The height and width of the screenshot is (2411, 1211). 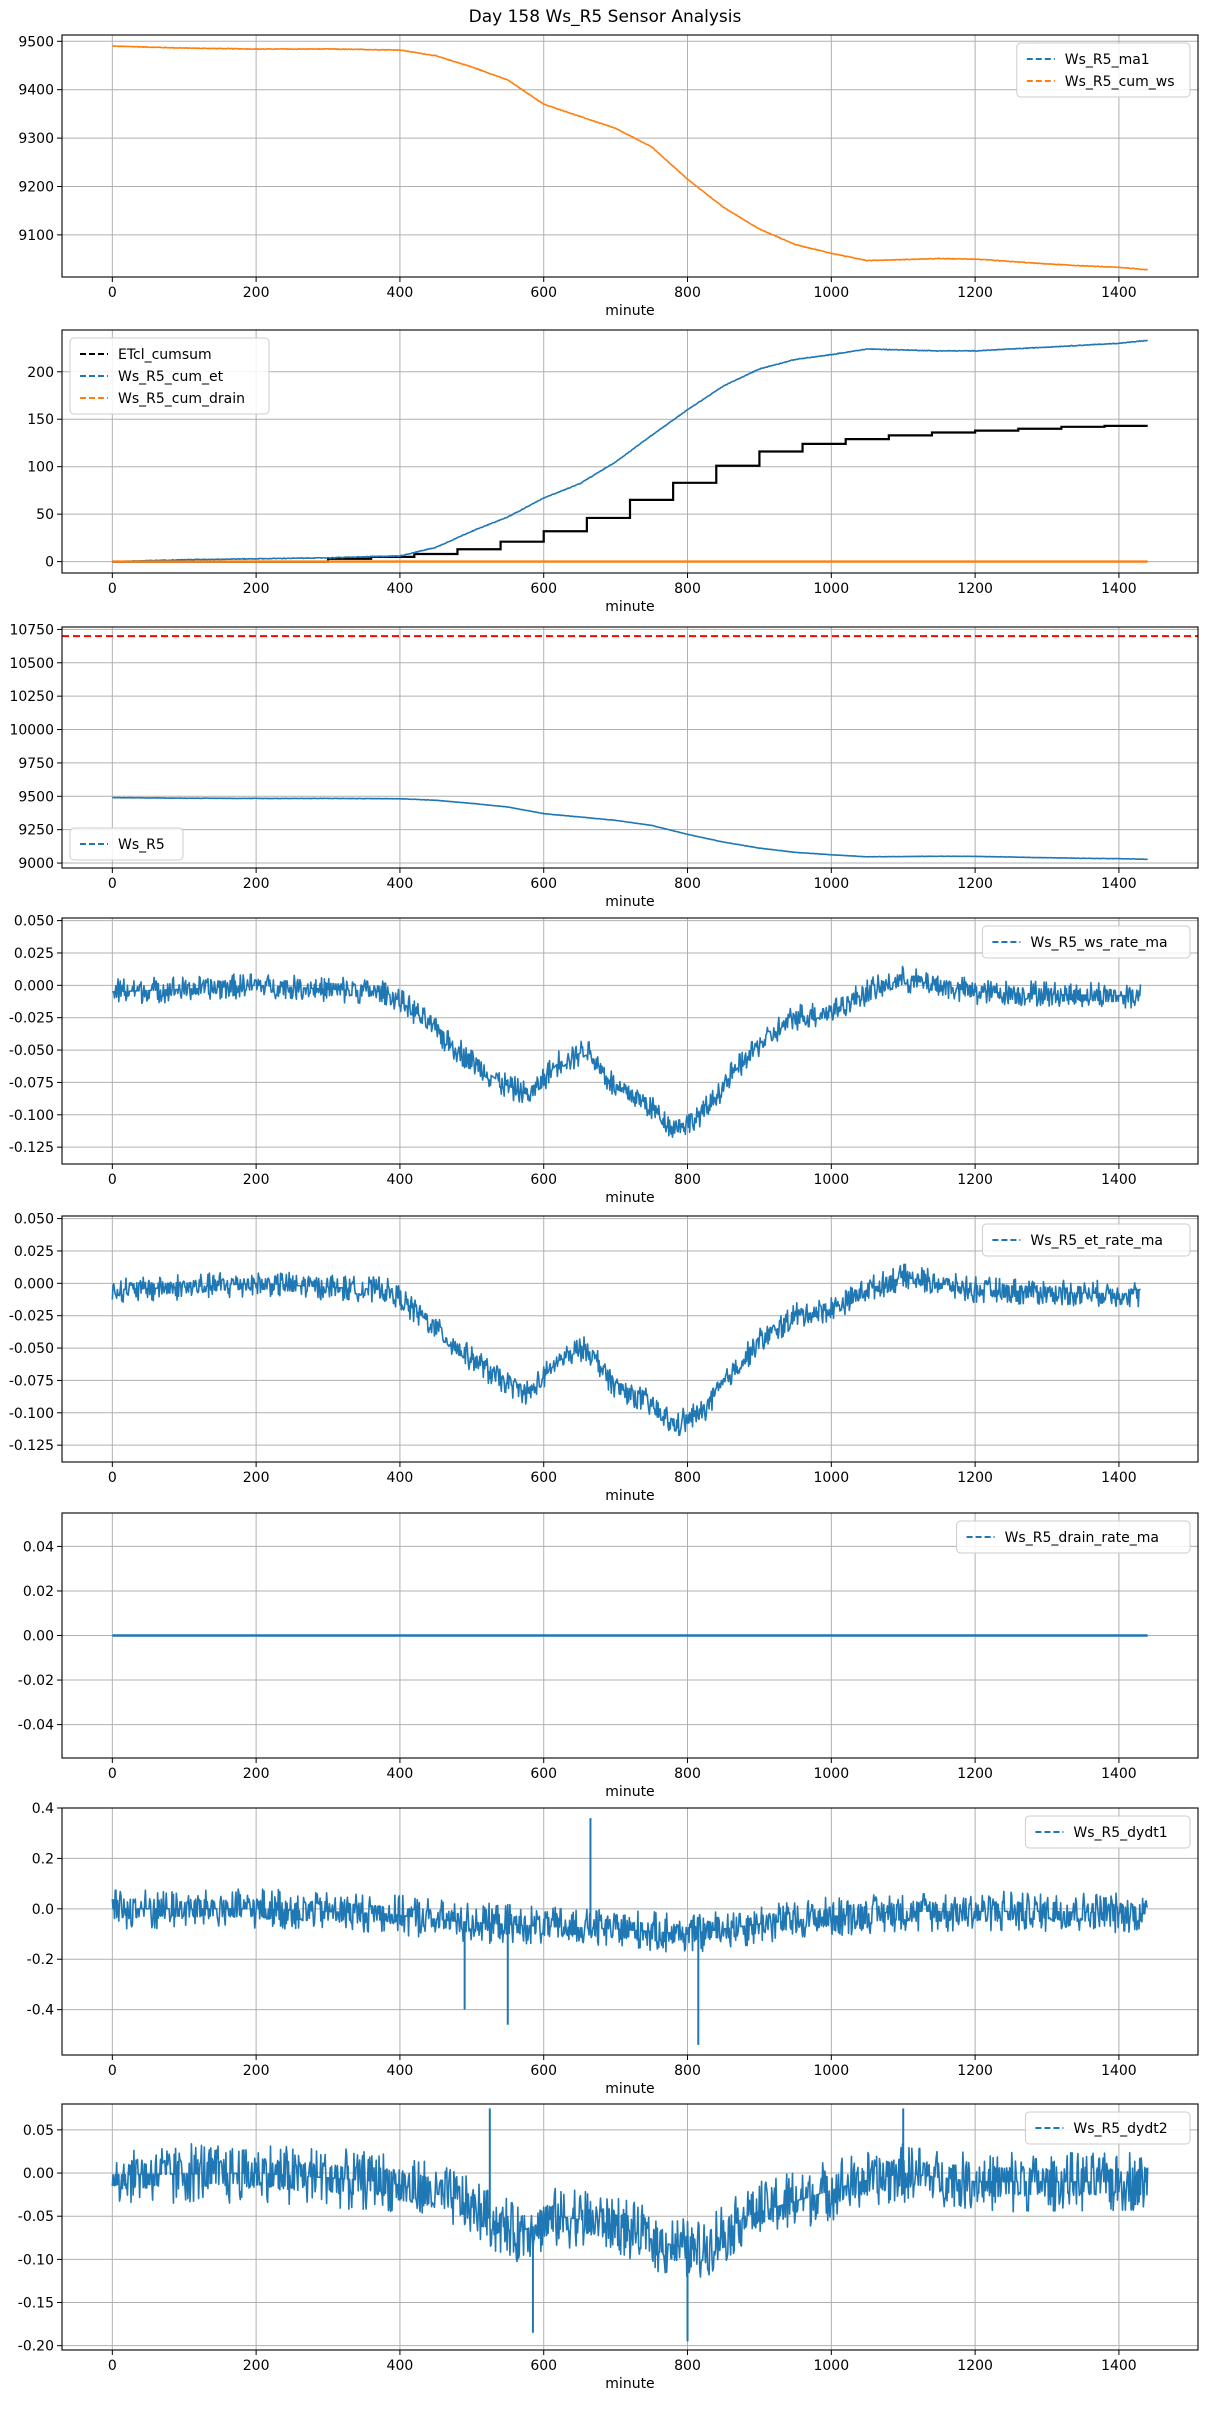 I want to click on legend: Ws_R5_et_rate_ma, so click(x=1086, y=1240).